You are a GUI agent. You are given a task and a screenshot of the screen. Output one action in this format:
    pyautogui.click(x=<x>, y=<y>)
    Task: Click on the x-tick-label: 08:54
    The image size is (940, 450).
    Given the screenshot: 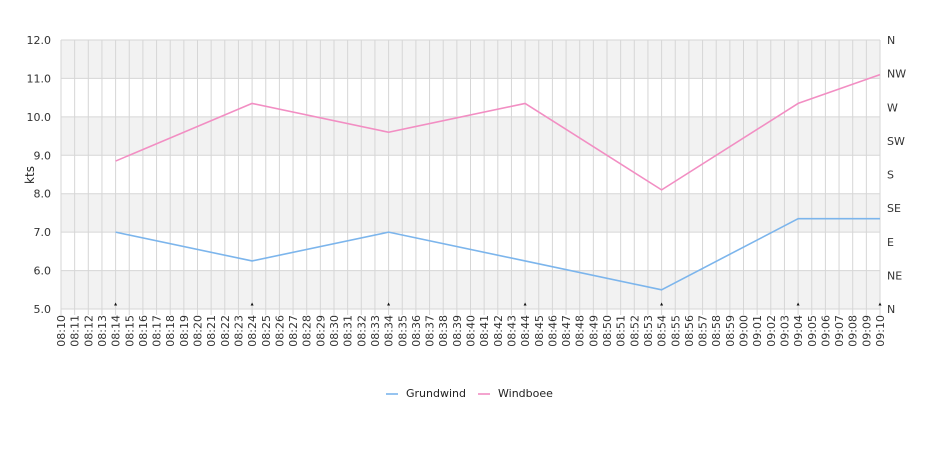 What is the action you would take?
    pyautogui.click(x=662, y=331)
    